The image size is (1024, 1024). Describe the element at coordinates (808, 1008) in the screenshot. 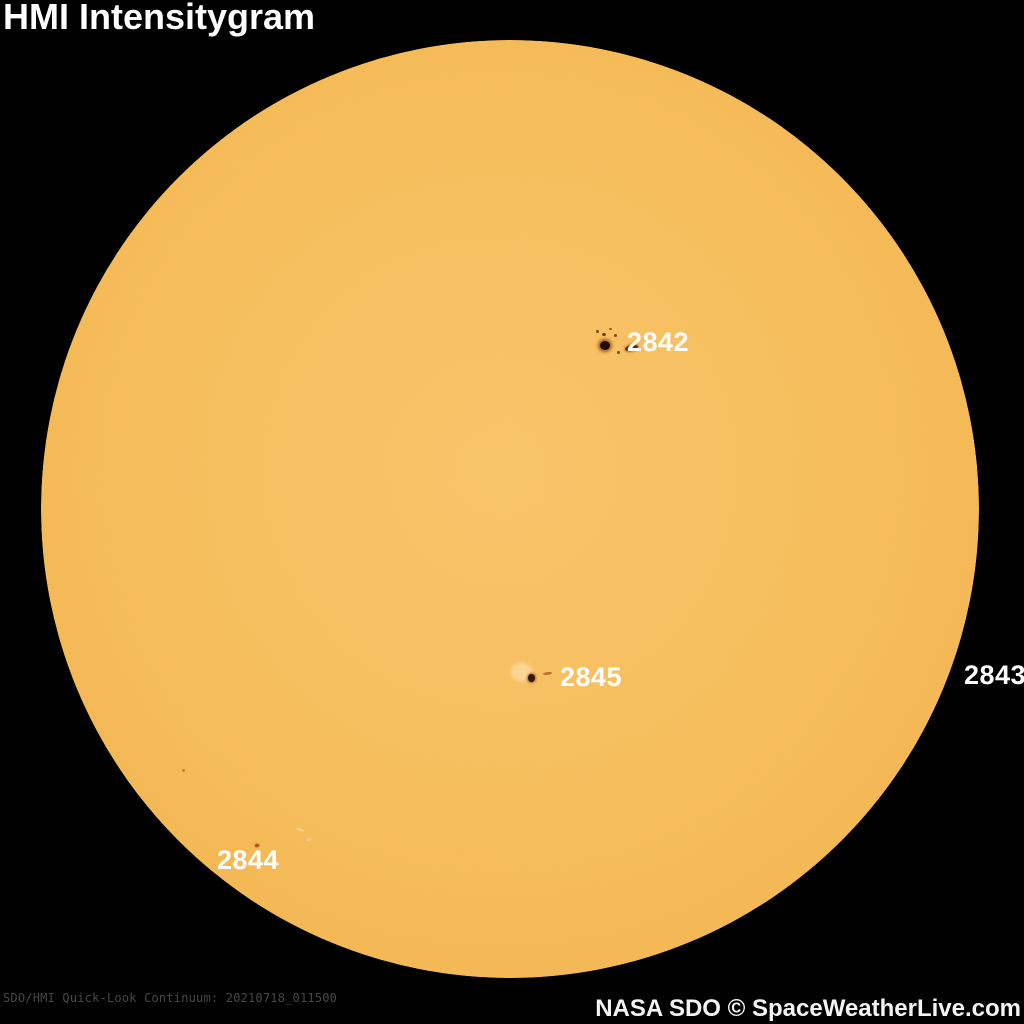

I see `credit-text: NASA SDO © SpaceWeatherLive.com` at that location.